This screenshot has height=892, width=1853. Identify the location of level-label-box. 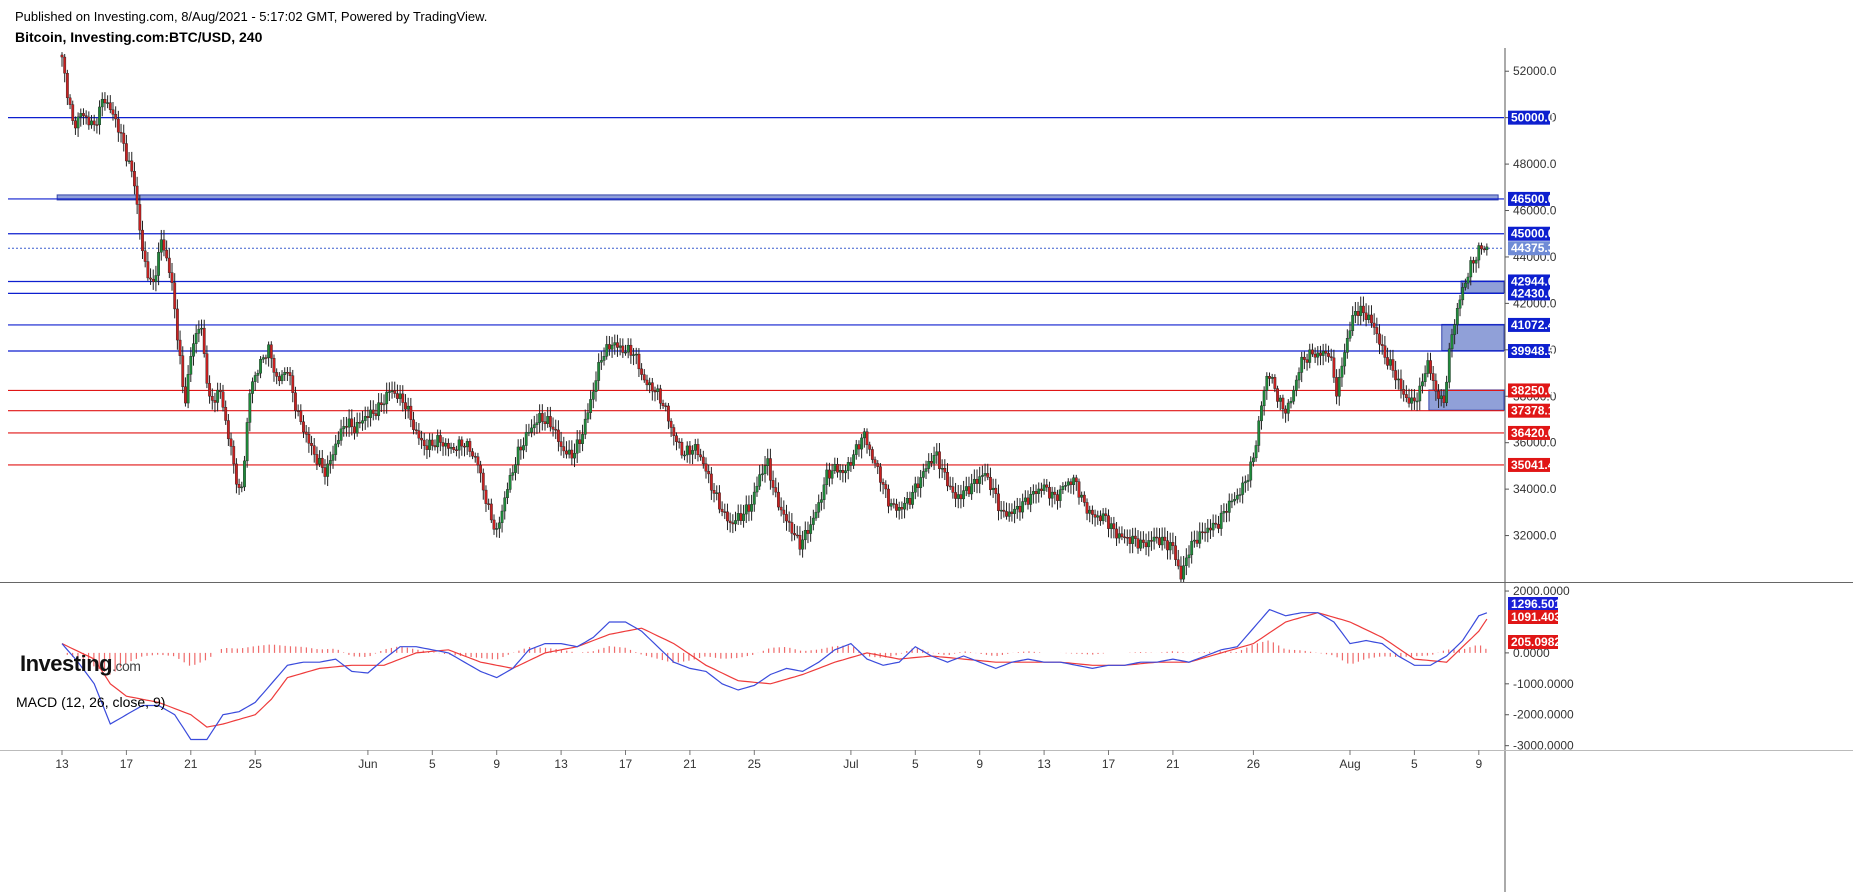
(1529, 432).